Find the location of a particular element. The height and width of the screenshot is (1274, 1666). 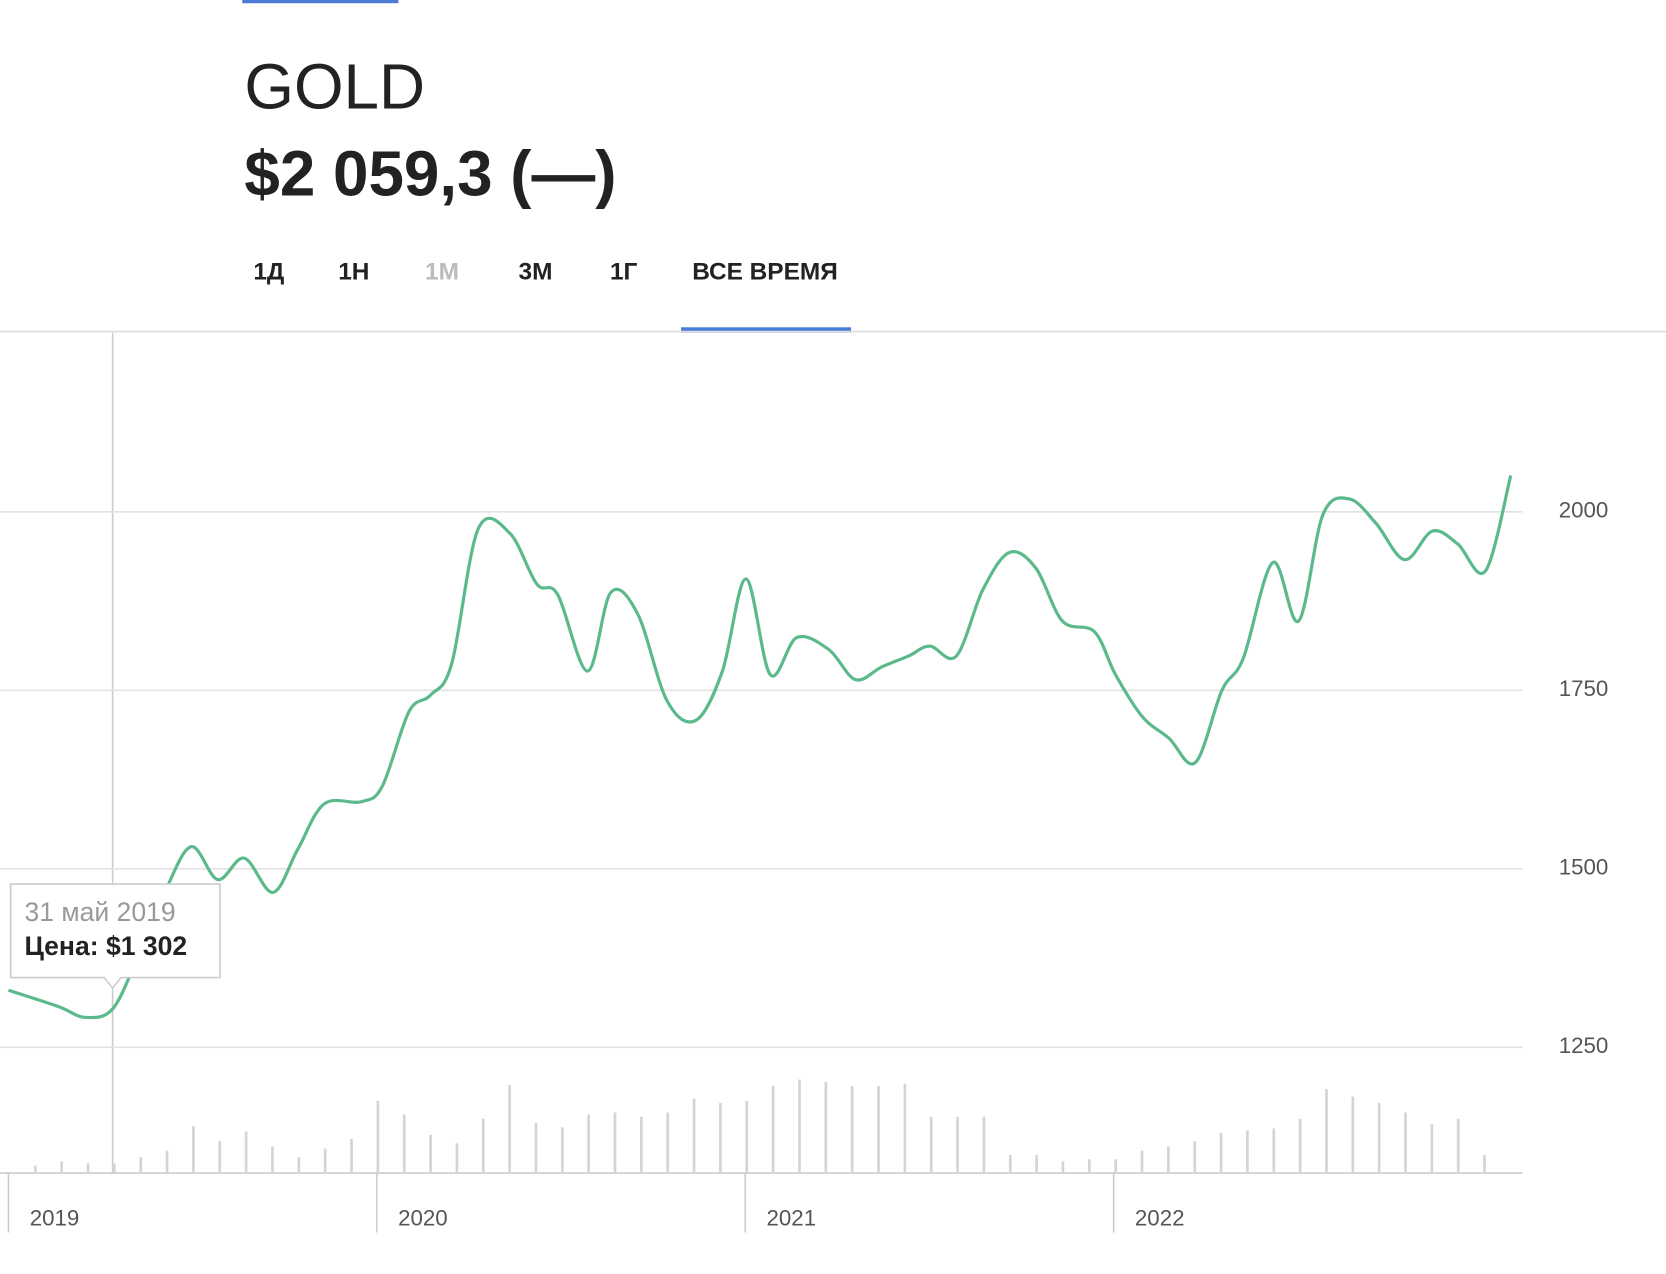

tabs: 1Д 1Н 1М 3М 1Г ВСЕ ВРЕМЯ is located at coordinates (545, 272).